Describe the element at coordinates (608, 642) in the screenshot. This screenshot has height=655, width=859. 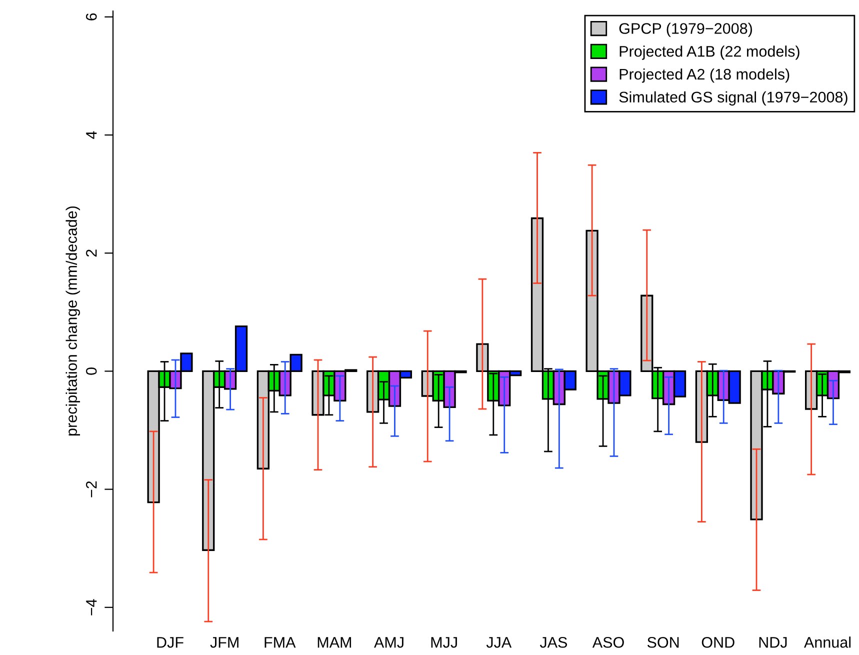
I see `x-tick-label: ASO` at that location.